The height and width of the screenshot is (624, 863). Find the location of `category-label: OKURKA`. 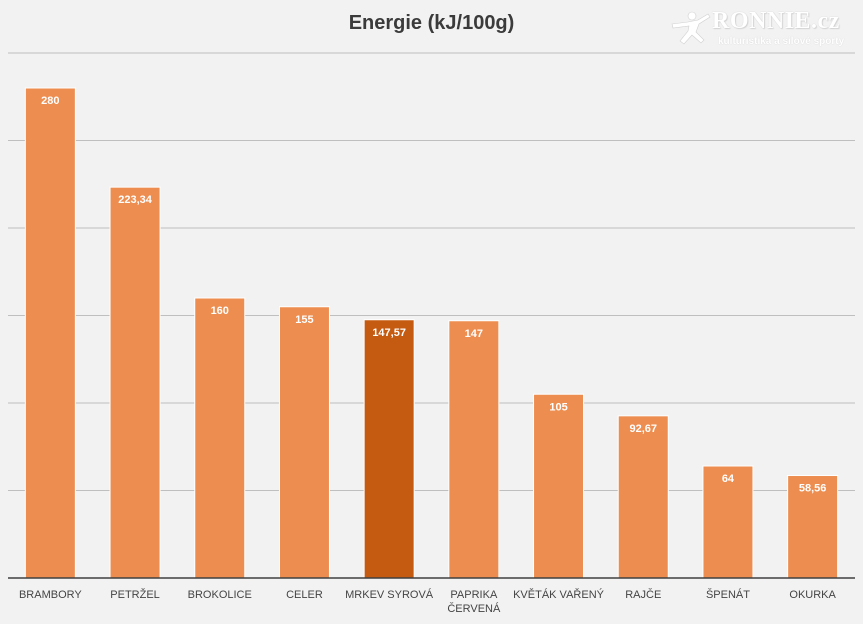

category-label: OKURKA is located at coordinates (812, 595).